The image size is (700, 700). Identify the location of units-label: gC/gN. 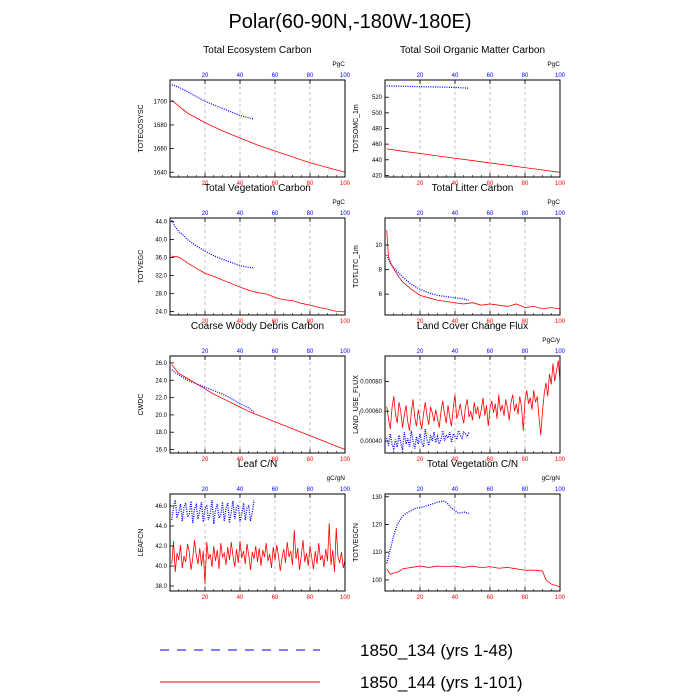
(336, 478).